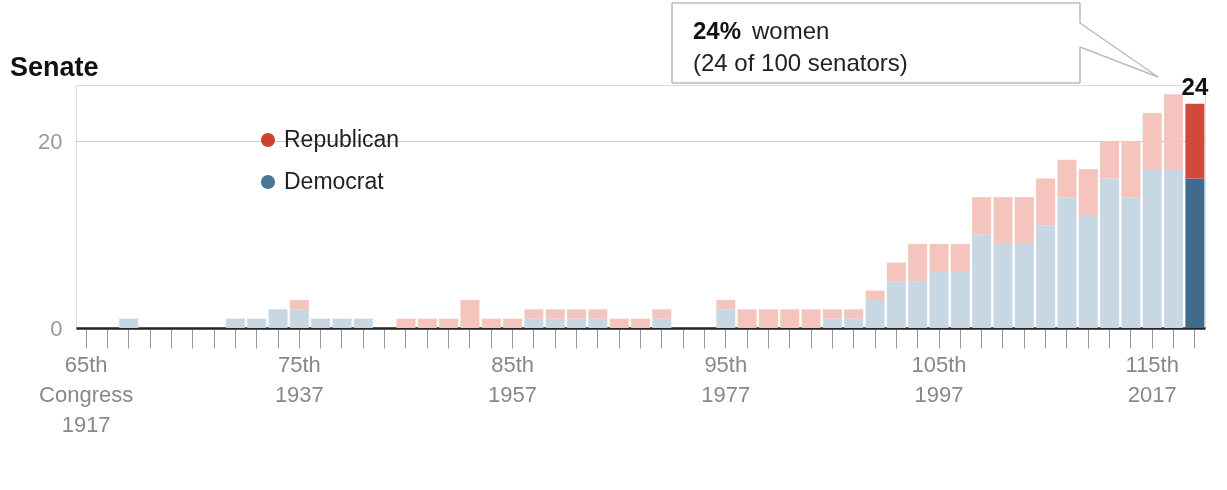 This screenshot has height=490, width=1227. What do you see at coordinates (50, 141) in the screenshot?
I see `y-tick-label: 20` at bounding box center [50, 141].